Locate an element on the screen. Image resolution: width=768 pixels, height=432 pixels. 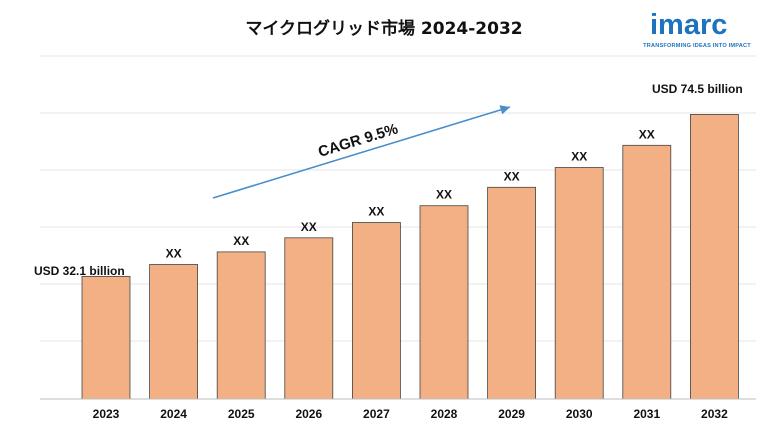
cagr-label: CAGR 9.5% is located at coordinates (358, 140).